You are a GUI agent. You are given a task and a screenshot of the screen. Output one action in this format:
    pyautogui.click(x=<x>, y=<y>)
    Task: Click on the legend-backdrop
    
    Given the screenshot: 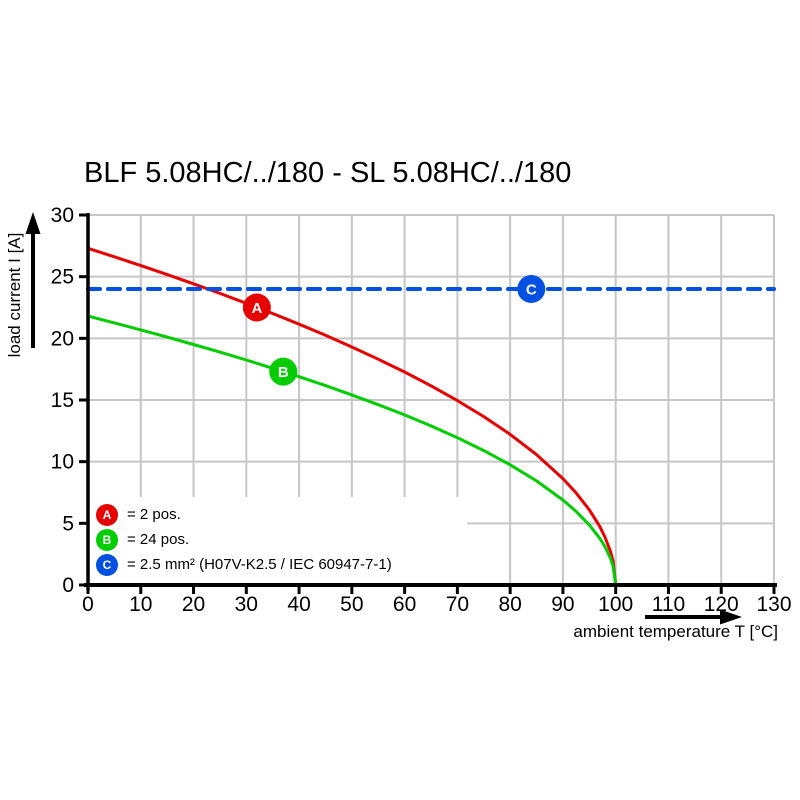 What is the action you would take?
    pyautogui.click(x=277, y=540)
    